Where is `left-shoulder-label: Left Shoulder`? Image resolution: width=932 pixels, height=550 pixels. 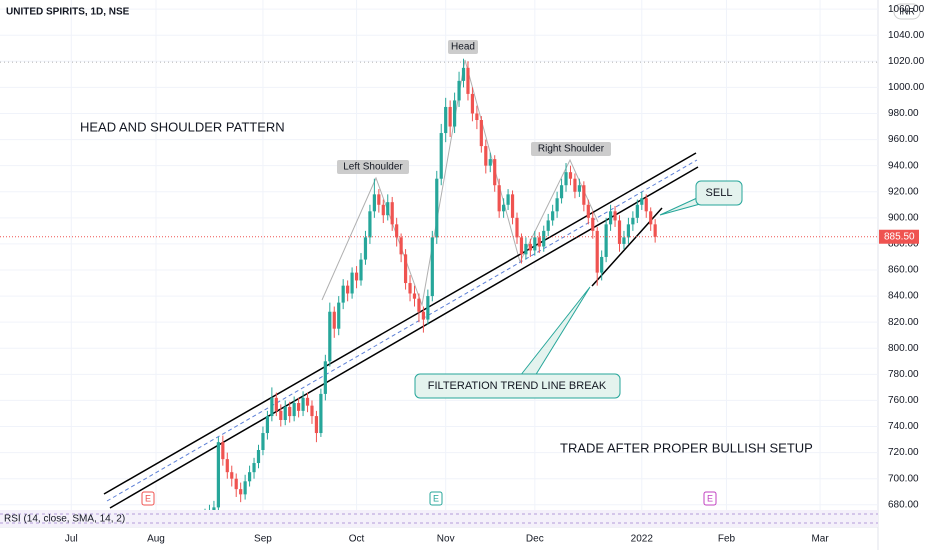
left-shoulder-label: Left Shoulder is located at coordinates (373, 167).